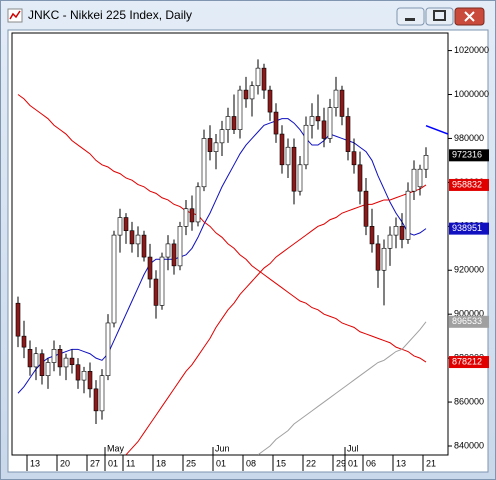 The image size is (496, 480). I want to click on maximize-button, so click(439, 16).